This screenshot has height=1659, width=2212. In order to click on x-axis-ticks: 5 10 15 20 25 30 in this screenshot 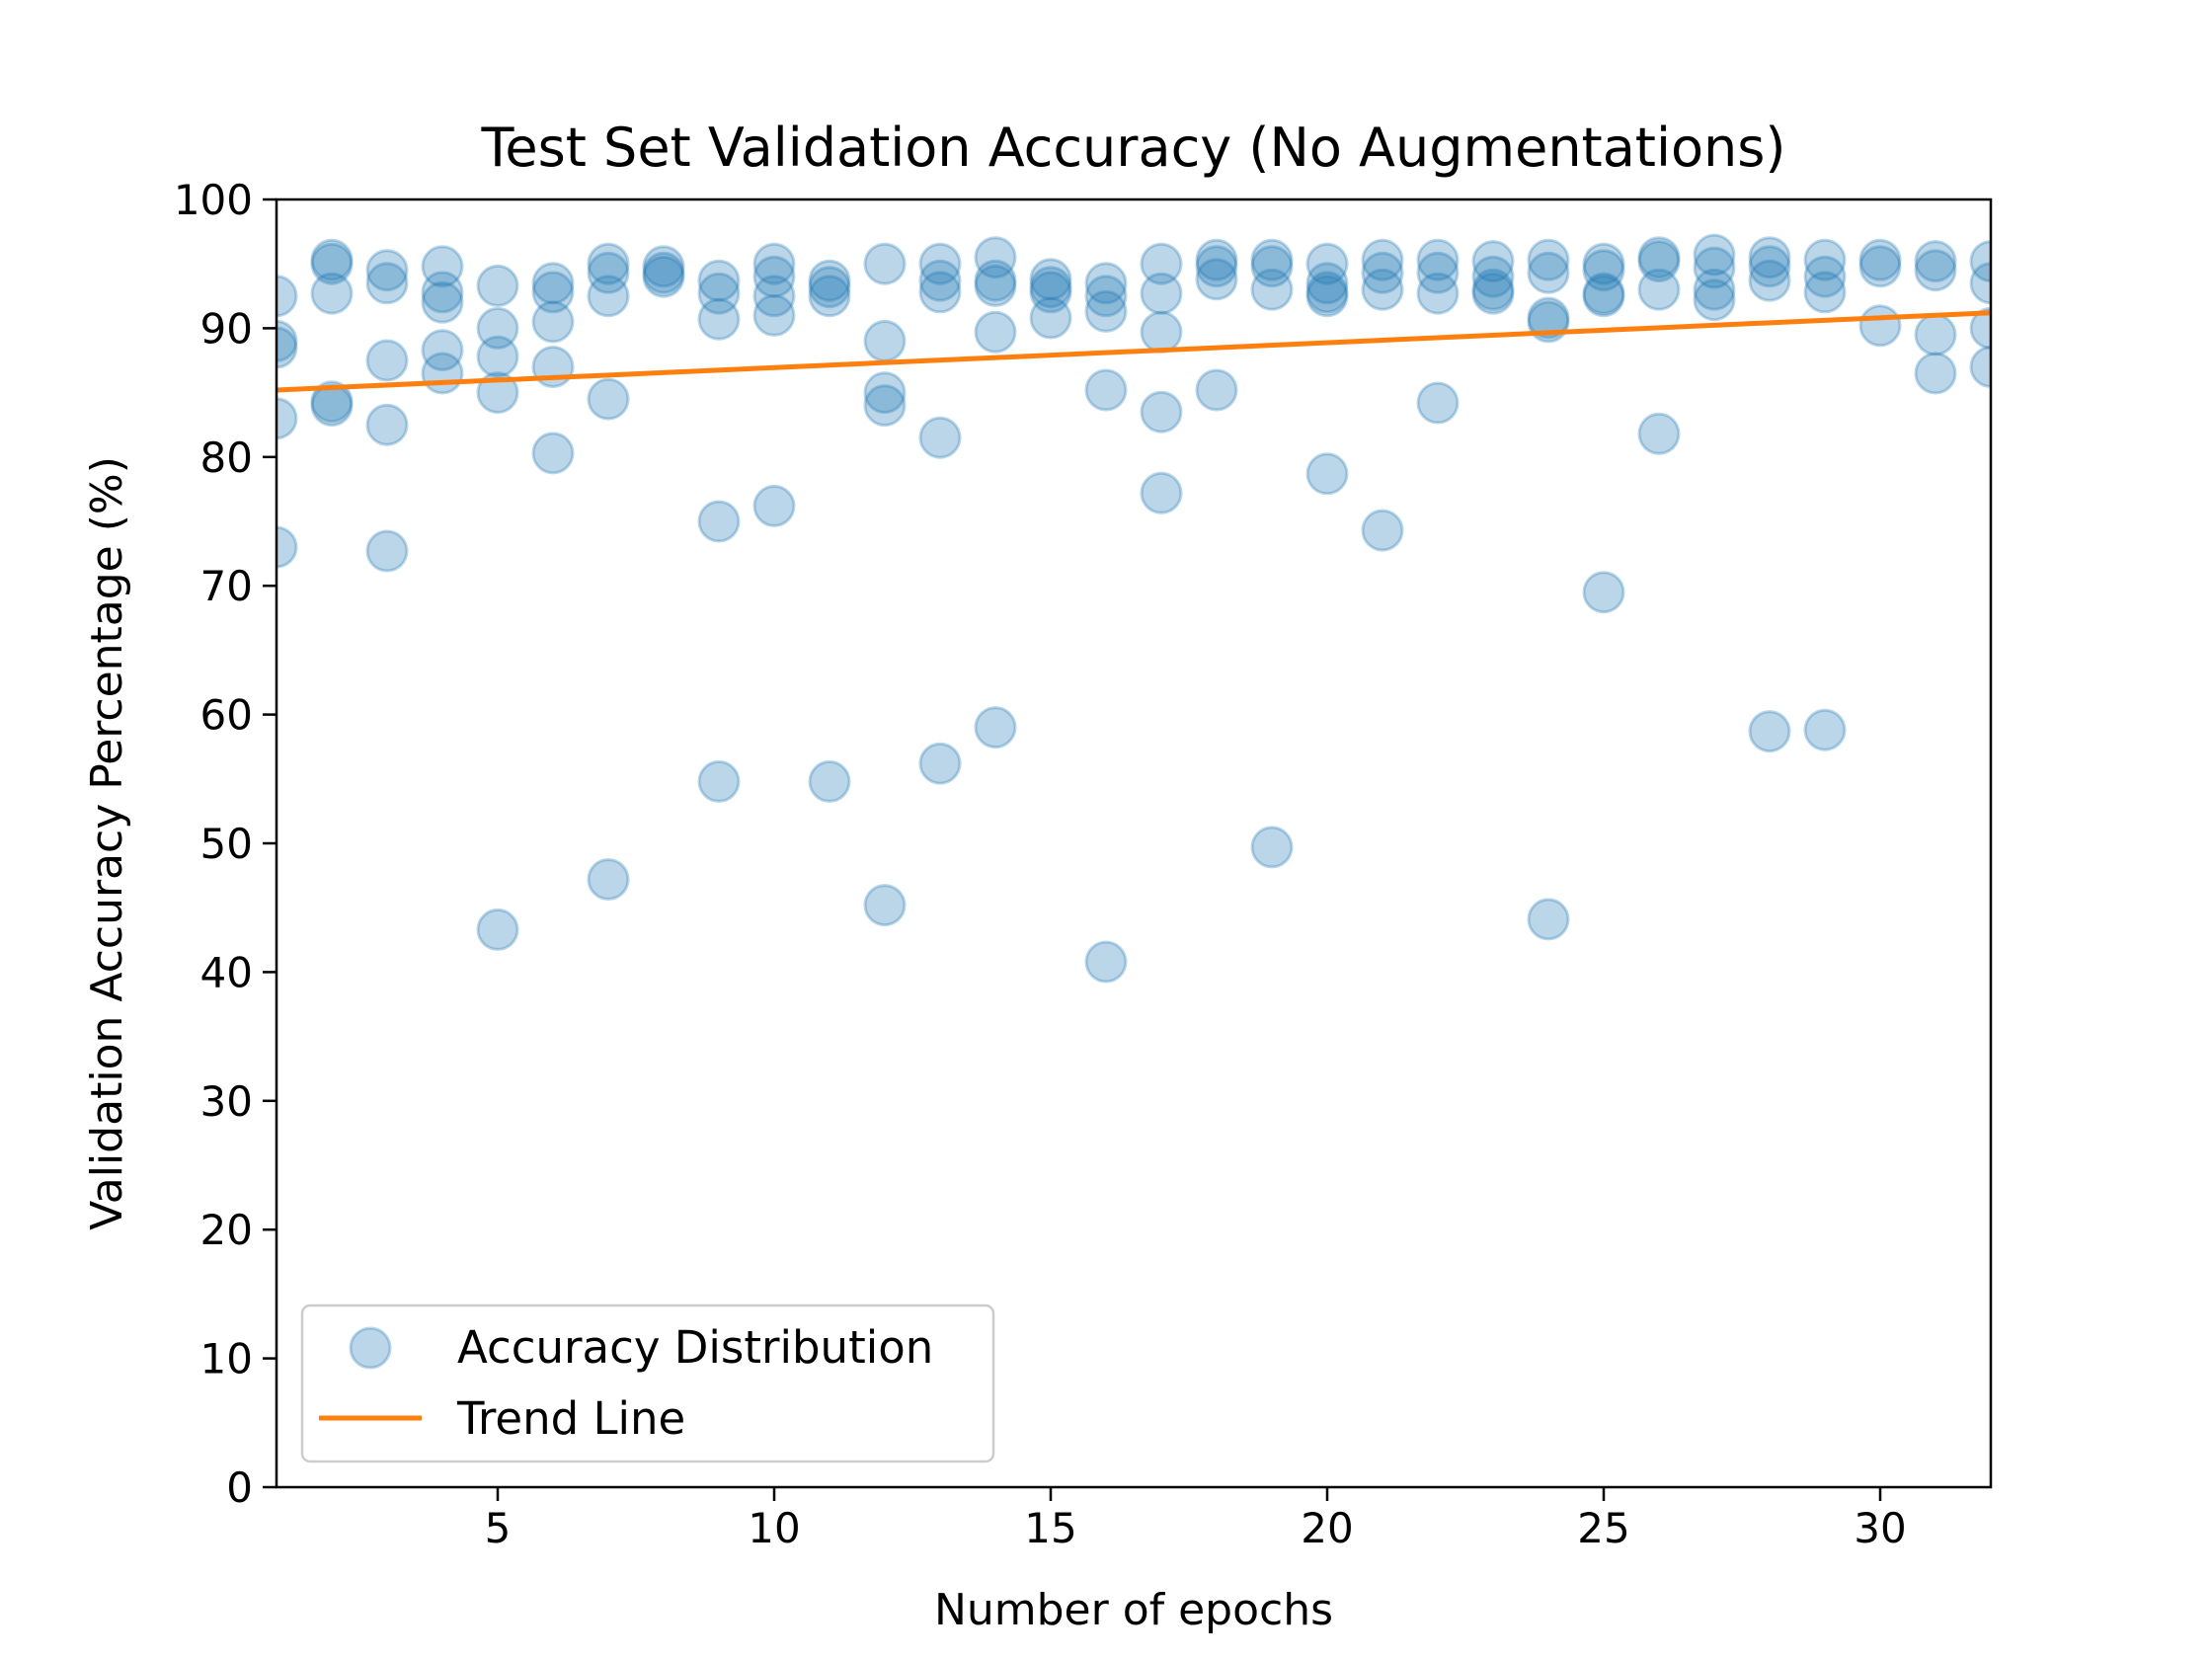, I will do `click(1196, 1519)`.